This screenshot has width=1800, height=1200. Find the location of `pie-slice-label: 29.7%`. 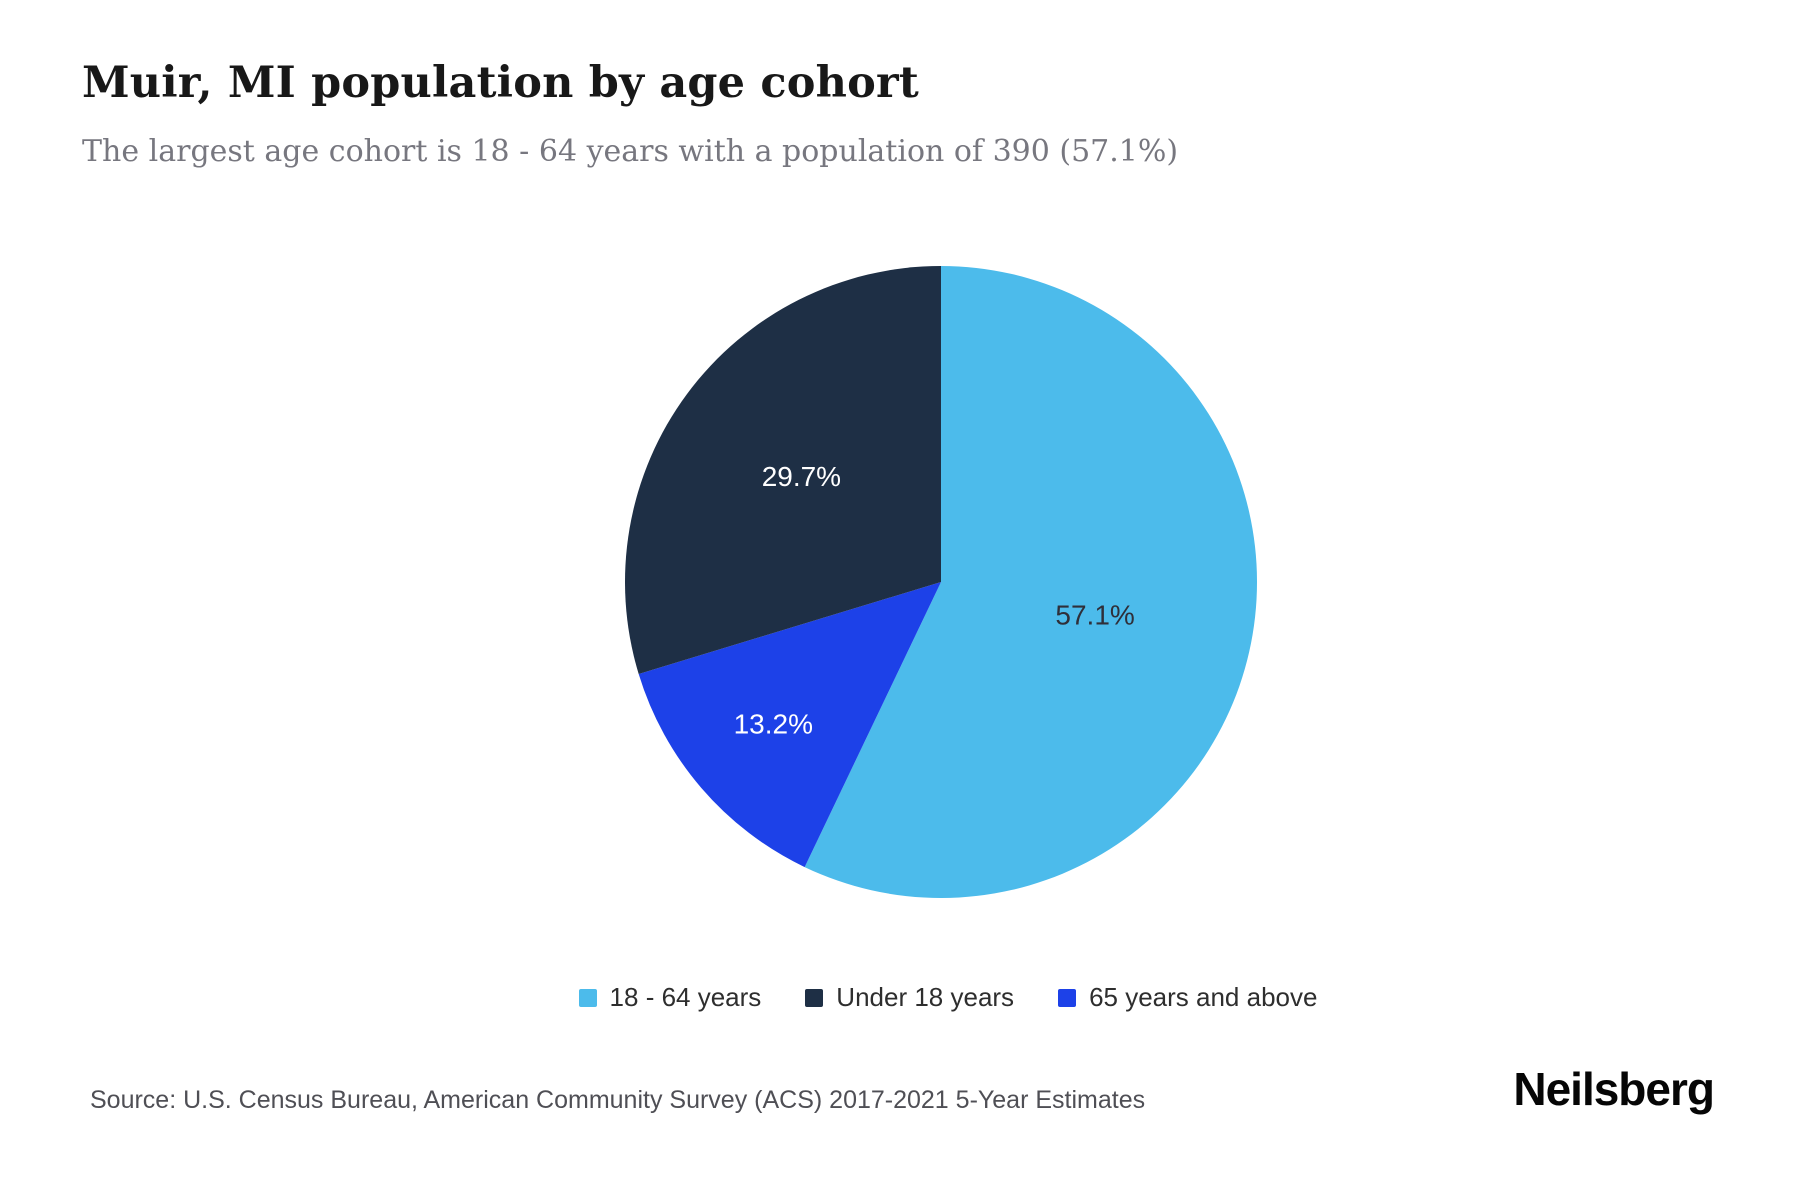

pie-slice-label: 29.7% is located at coordinates (801, 476).